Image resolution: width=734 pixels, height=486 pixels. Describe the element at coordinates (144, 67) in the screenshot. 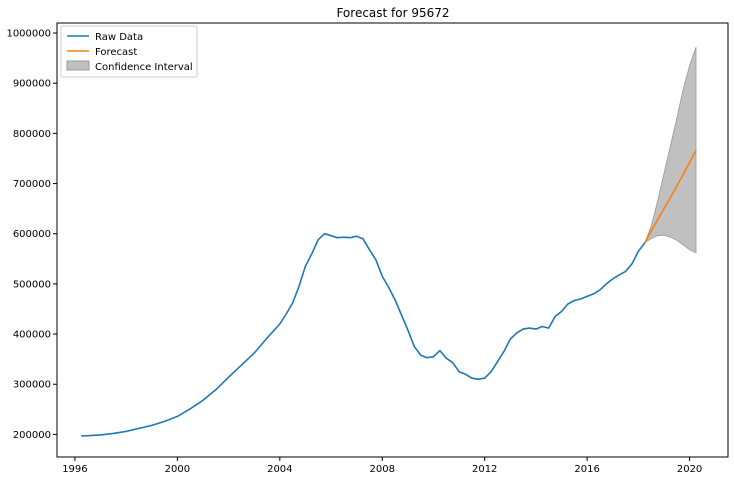

I see `legend-confidence-interval-label: Confidence Interval` at that location.